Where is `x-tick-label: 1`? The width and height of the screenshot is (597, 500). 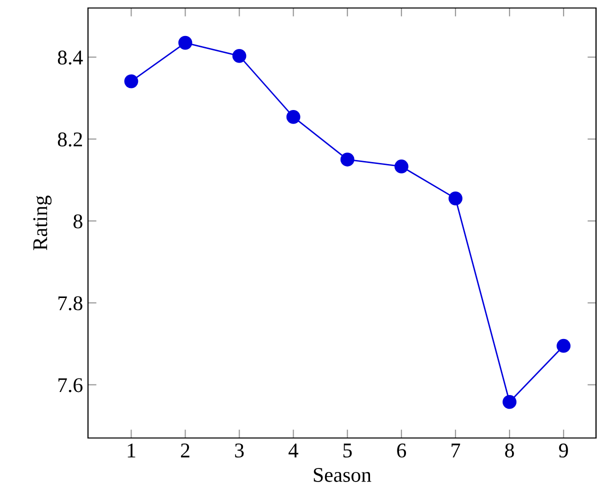
x-tick-label: 1 is located at coordinates (132, 451).